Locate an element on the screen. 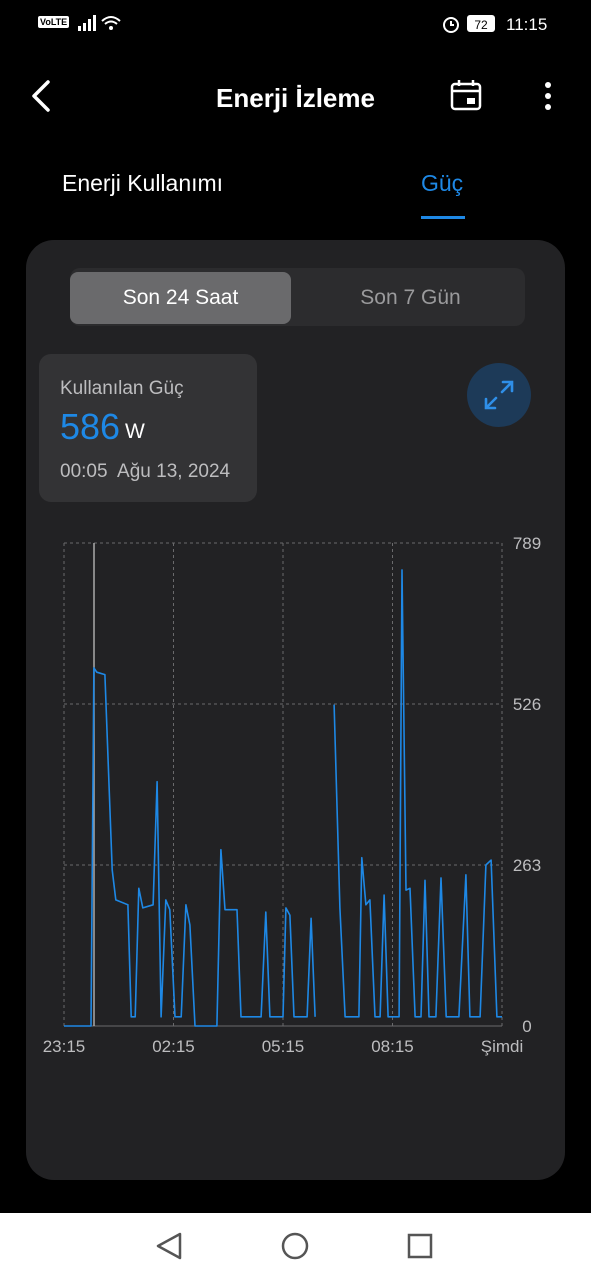 This screenshot has height=1280, width=591. battery: 72 is located at coordinates (481, 23).